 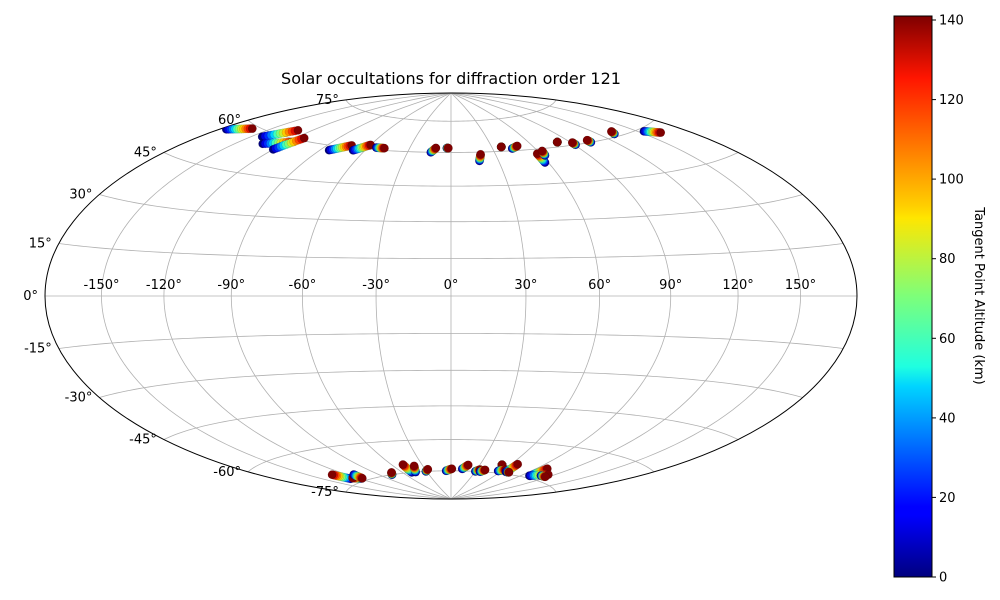 I want to click on lat-tick-label: 0°, so click(x=30, y=296).